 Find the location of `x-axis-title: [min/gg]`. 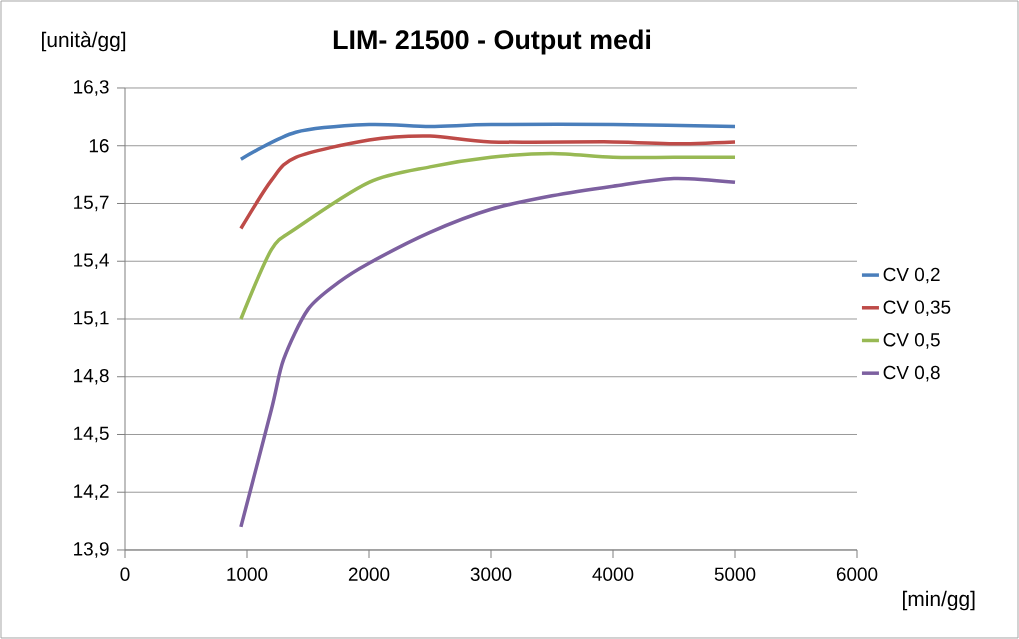

x-axis-title: [min/gg] is located at coordinates (939, 600).